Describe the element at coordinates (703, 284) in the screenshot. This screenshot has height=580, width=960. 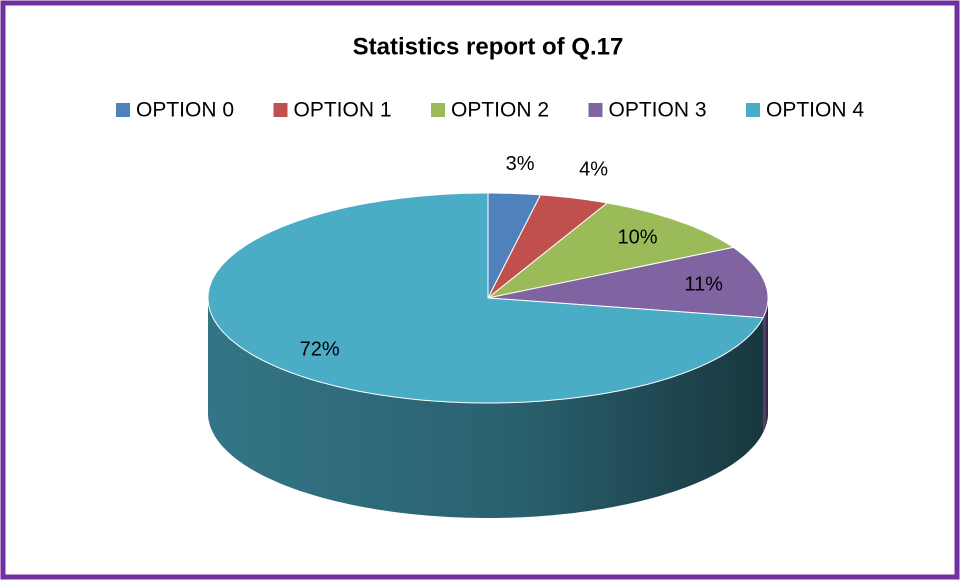
I see `data-label: 11%` at that location.